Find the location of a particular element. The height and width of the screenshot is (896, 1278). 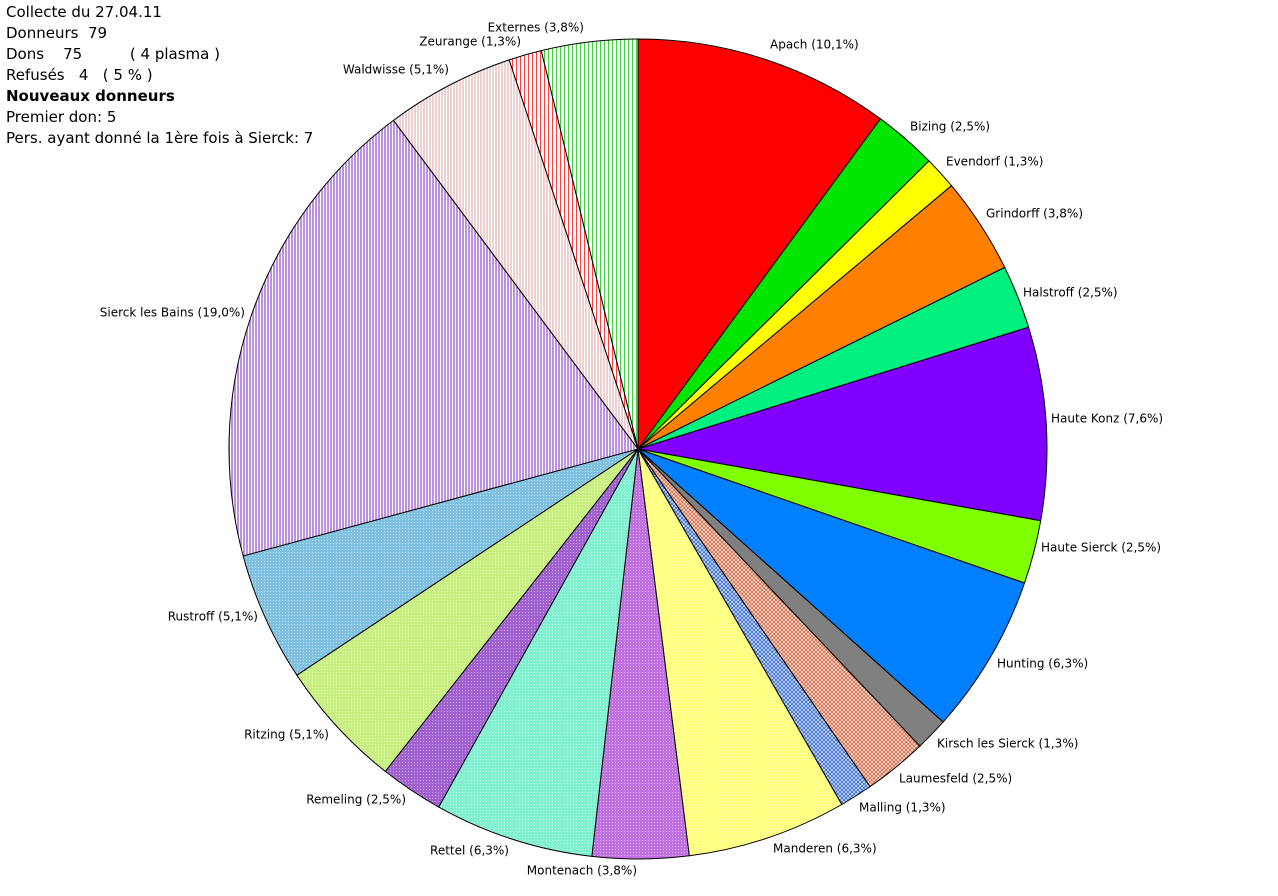

slice-label: Ritzing (5,1%) is located at coordinates (286, 735).